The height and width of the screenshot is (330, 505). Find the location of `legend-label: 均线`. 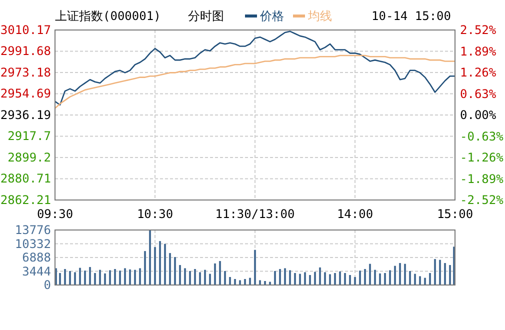

legend-label: 均线 is located at coordinates (319, 16).